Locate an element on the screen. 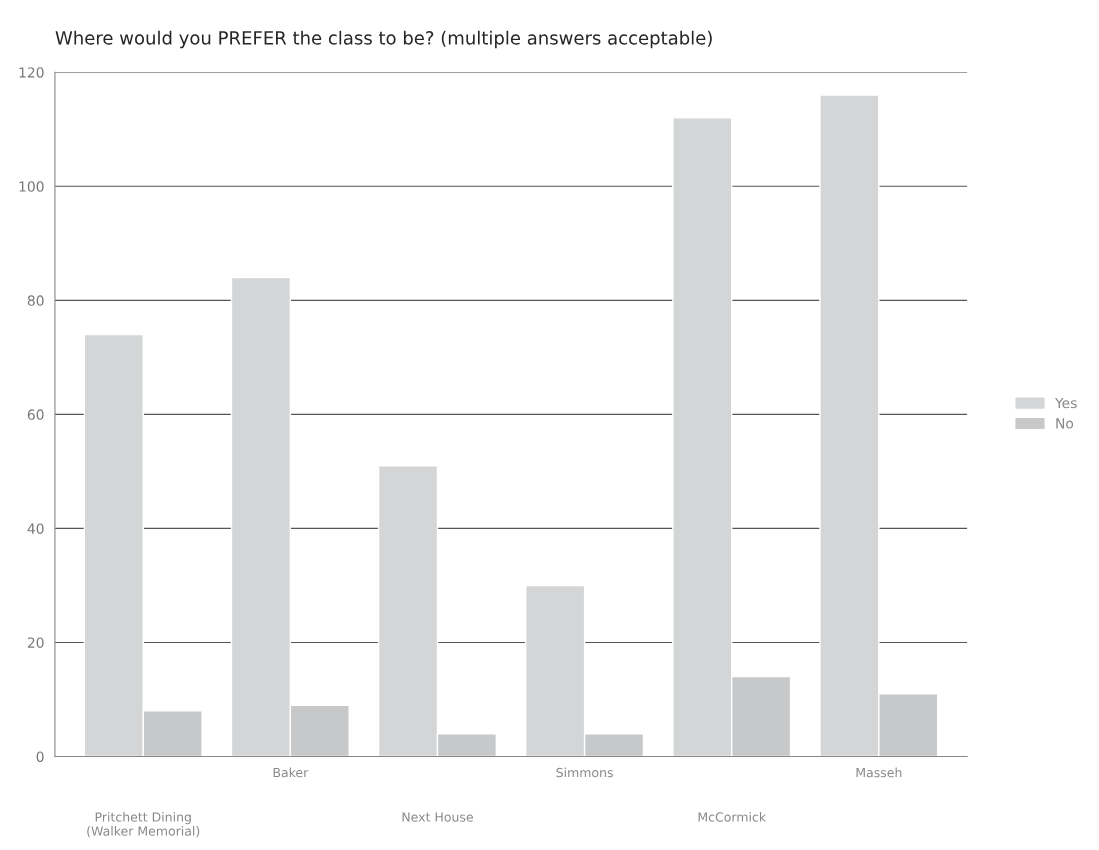 The height and width of the screenshot is (850, 1099). y-tick-label: 40 is located at coordinates (35, 528).